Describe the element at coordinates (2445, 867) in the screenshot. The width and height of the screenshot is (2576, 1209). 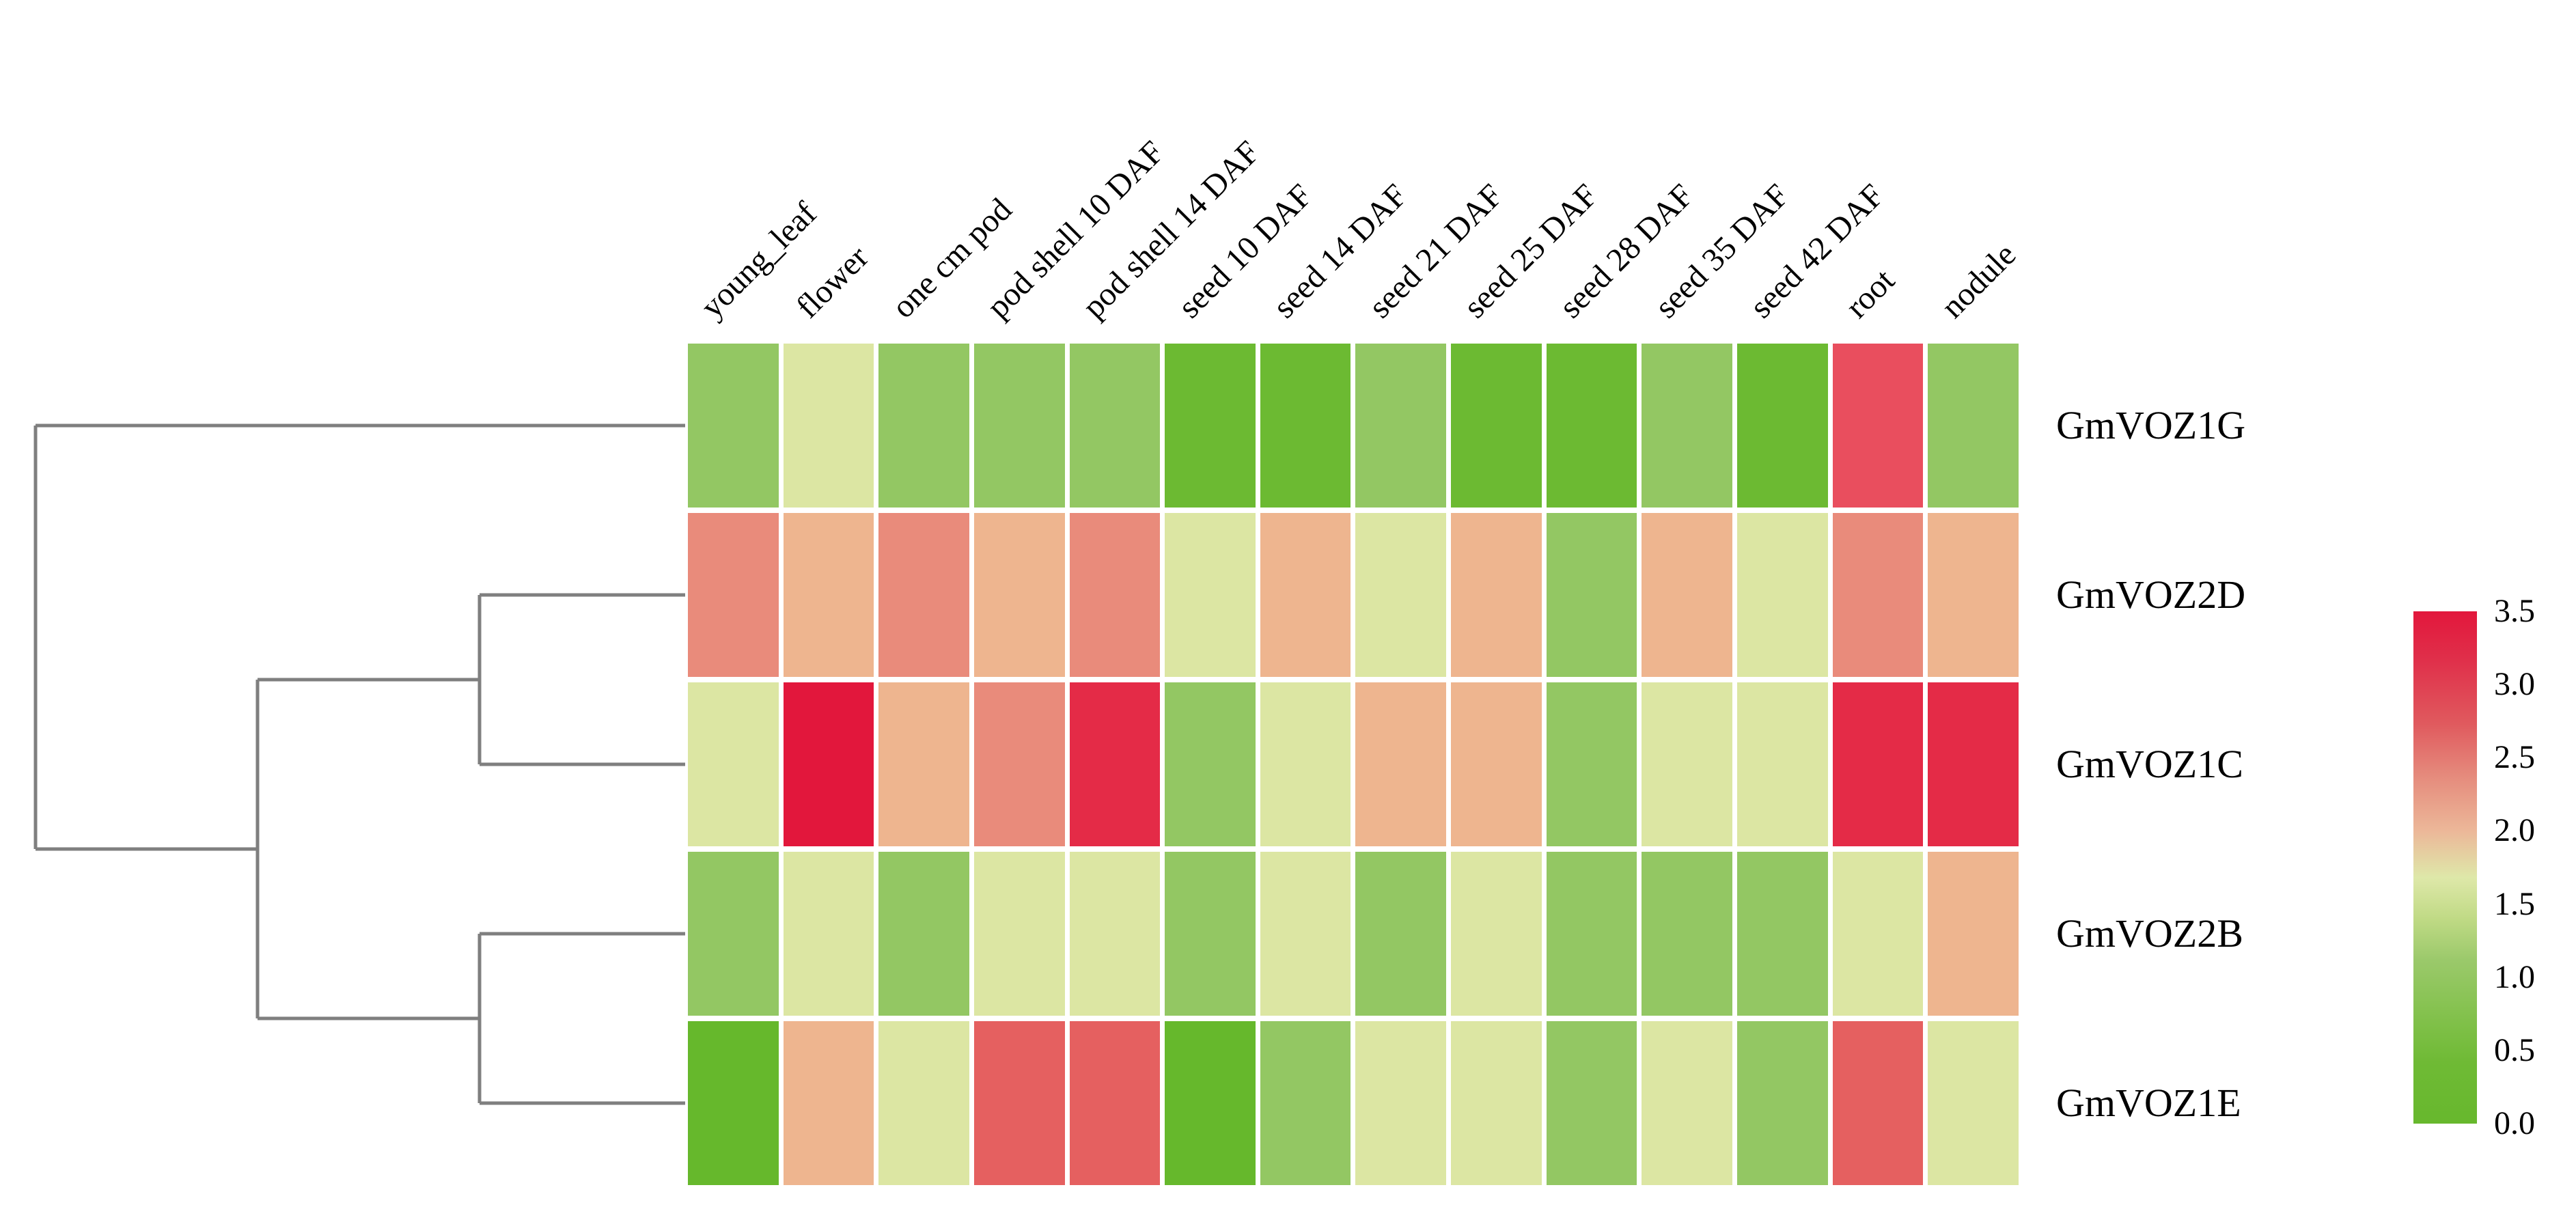
I see `legend-gradient-bar` at that location.